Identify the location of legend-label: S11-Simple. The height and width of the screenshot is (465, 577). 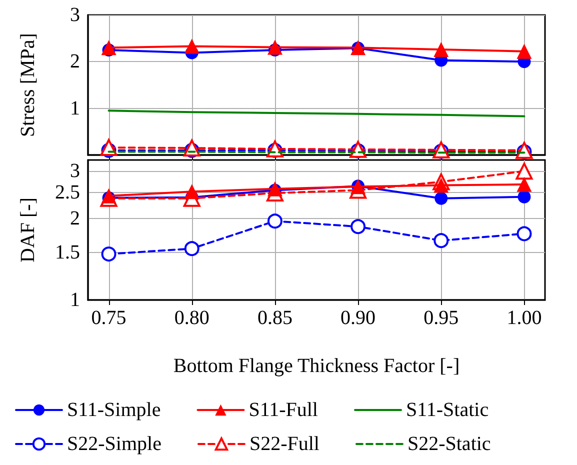
(114, 410).